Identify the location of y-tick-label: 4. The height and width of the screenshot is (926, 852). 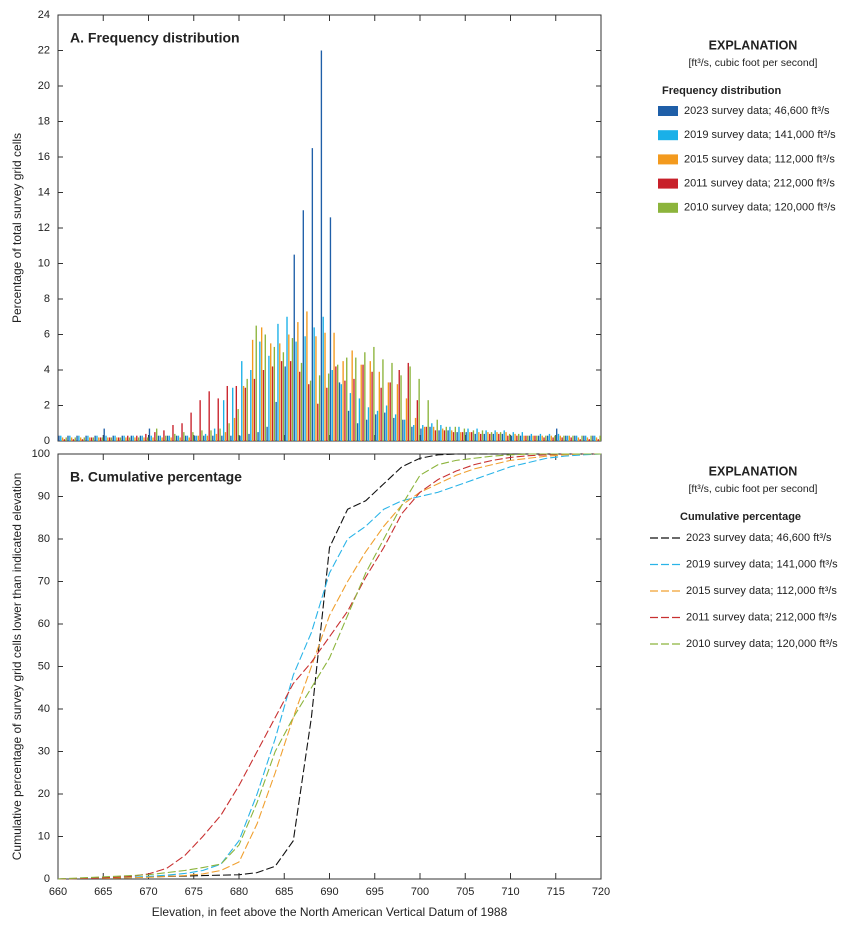
(47, 370).